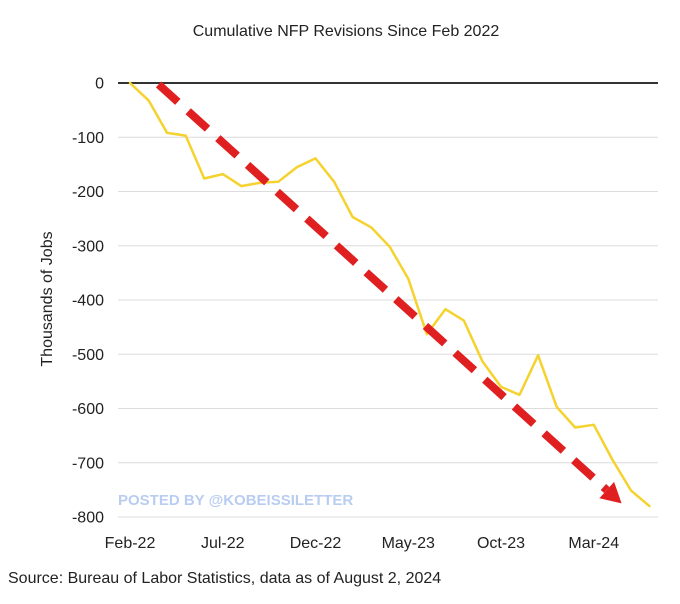 The image size is (680, 604). What do you see at coordinates (88, 463) in the screenshot?
I see `y-tick-label: -700` at bounding box center [88, 463].